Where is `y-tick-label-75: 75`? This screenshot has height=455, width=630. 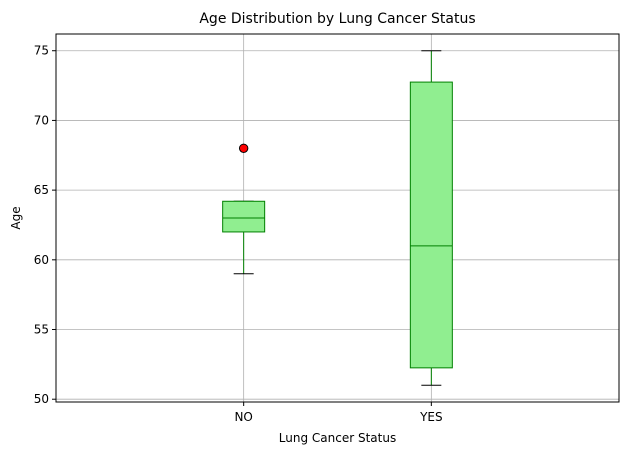
y-tick-label-75: 75 is located at coordinates (41, 51).